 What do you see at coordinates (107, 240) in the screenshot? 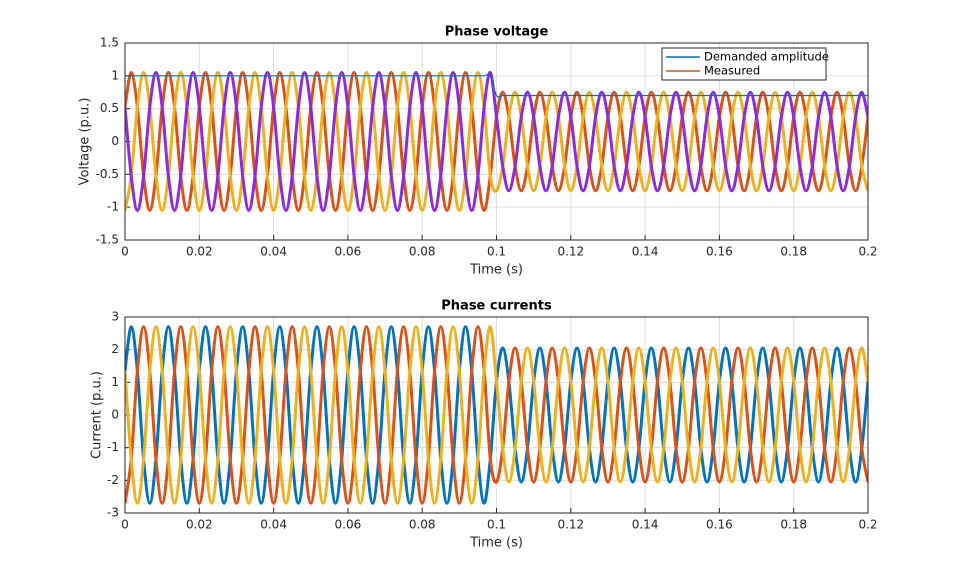
I see `y-tick-label: -1.5` at bounding box center [107, 240].